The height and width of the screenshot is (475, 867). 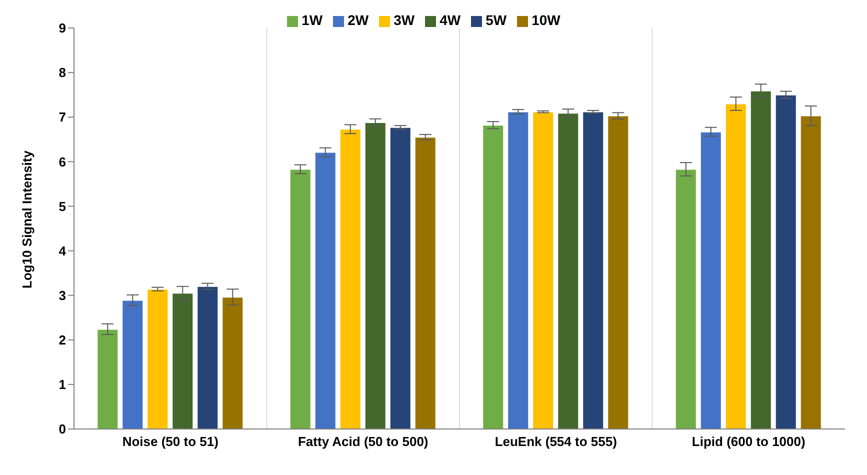 What do you see at coordinates (62, 295) in the screenshot?
I see `y-tick-label: 3` at bounding box center [62, 295].